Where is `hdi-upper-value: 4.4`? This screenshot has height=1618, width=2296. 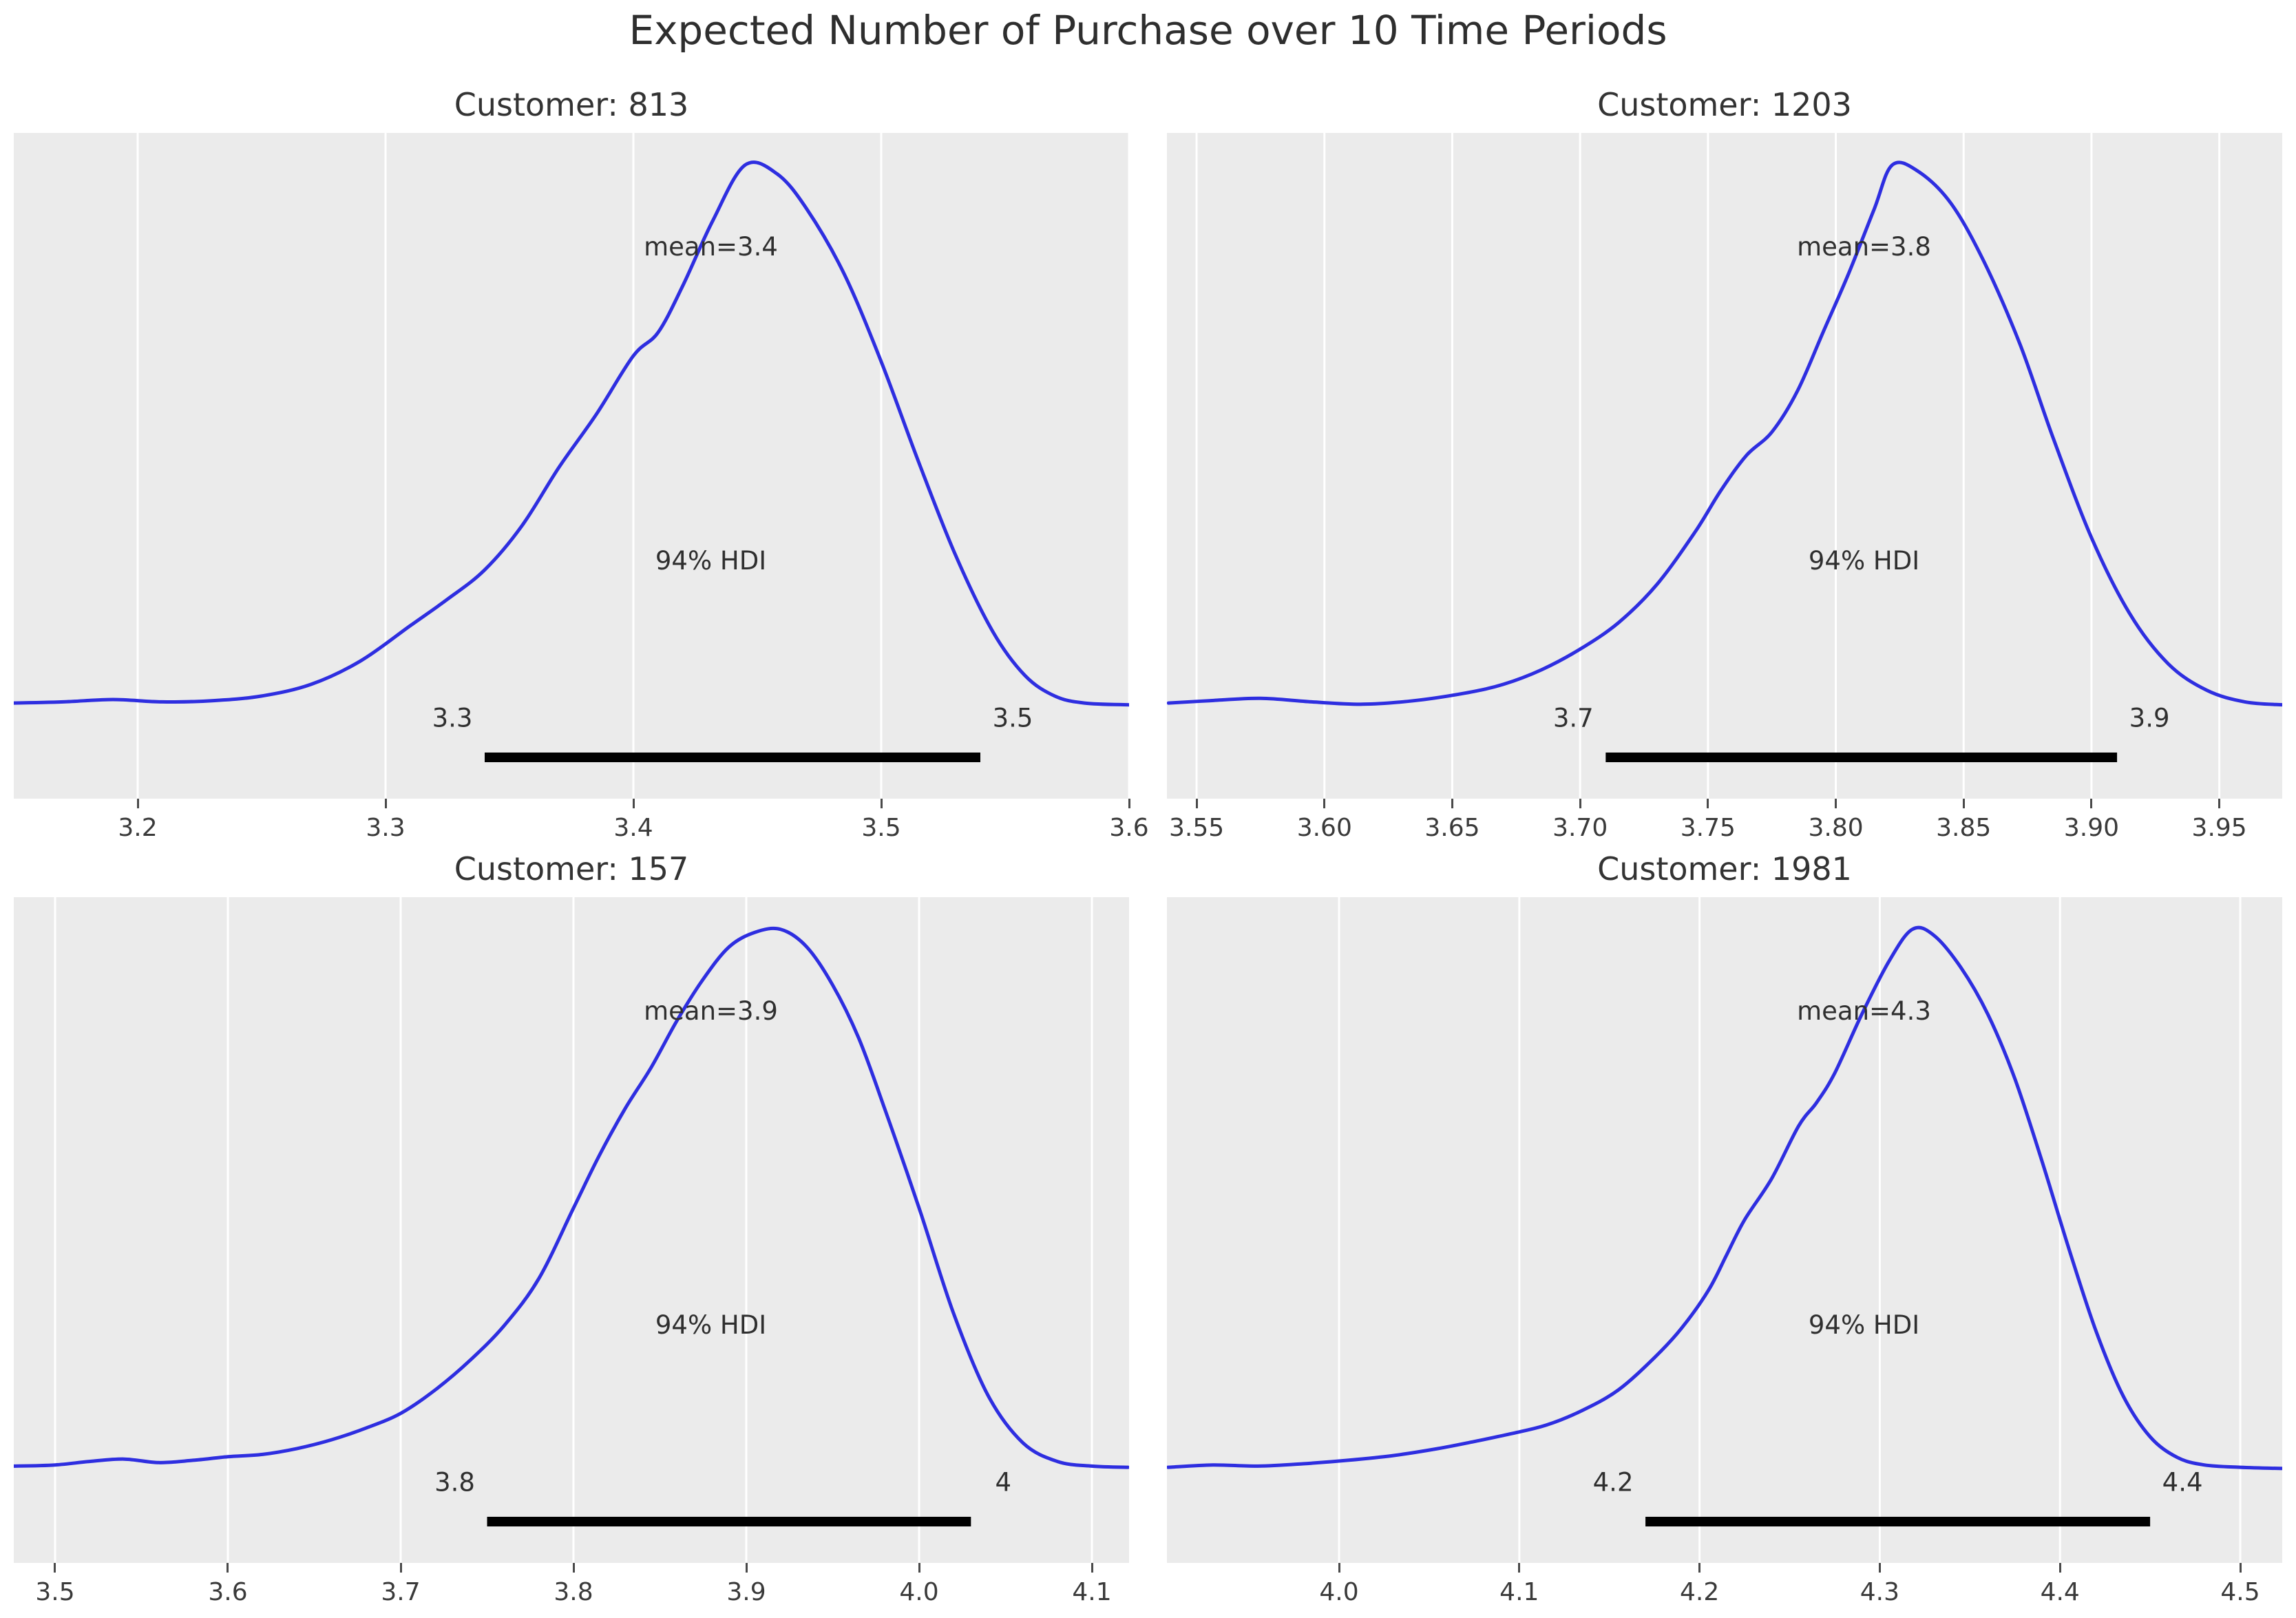 hdi-upper-value: 4.4 is located at coordinates (2182, 1482).